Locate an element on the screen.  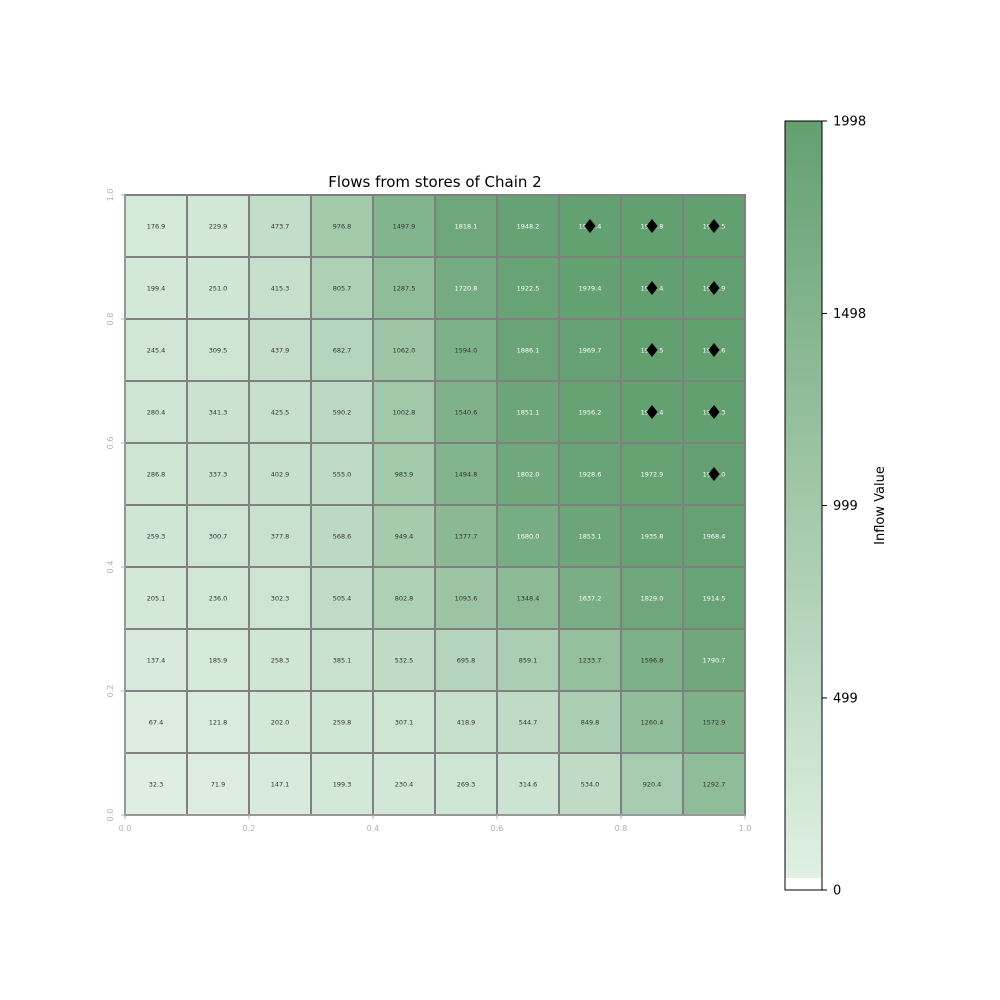
cell-value-label: 337.3 is located at coordinates (218, 475).